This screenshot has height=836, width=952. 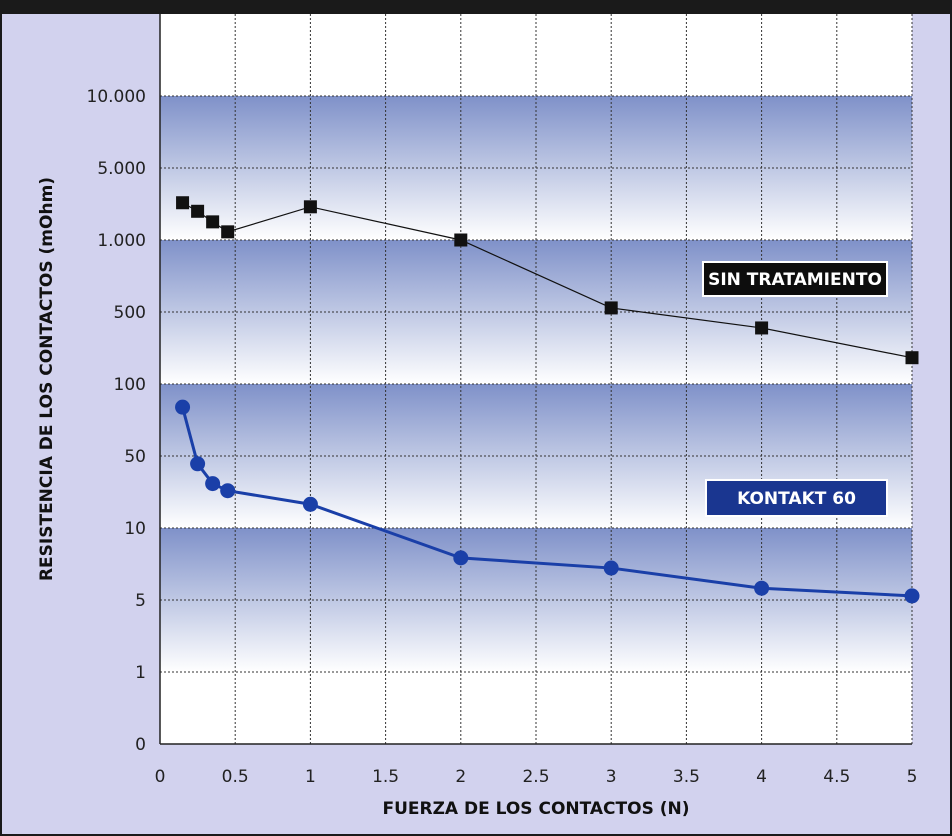 I want to click on y-tick-label: 500, so click(x=130, y=313).